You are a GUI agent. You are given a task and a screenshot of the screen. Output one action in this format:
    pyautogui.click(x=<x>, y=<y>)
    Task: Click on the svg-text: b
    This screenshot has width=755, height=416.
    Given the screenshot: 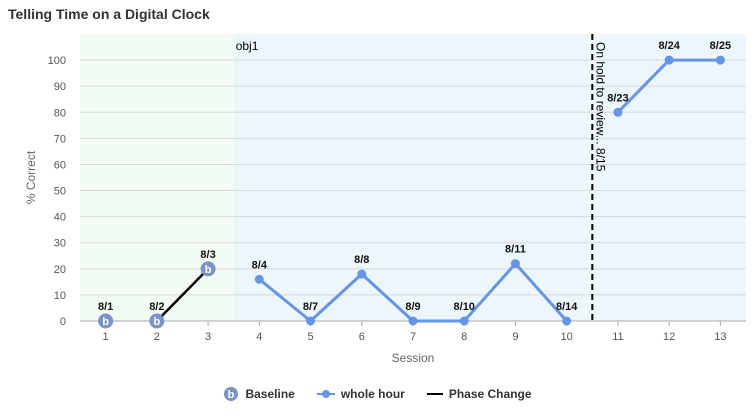 What is the action you would take?
    pyautogui.click(x=231, y=395)
    